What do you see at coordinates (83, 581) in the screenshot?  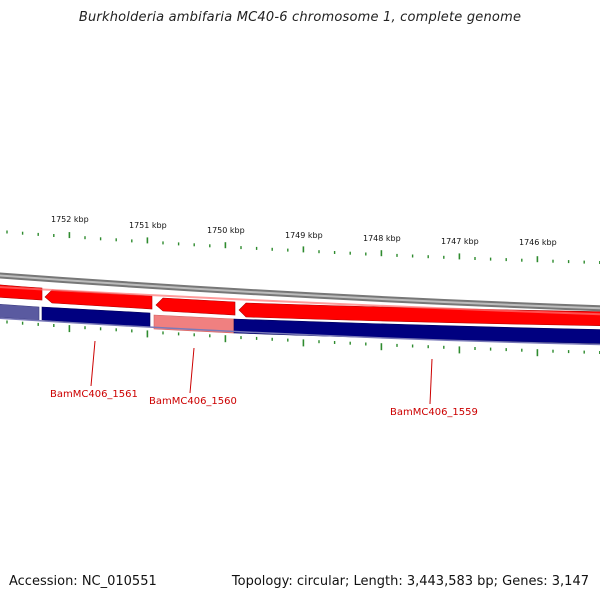 I see `accession-label: Accession: NC_010551` at bounding box center [83, 581].